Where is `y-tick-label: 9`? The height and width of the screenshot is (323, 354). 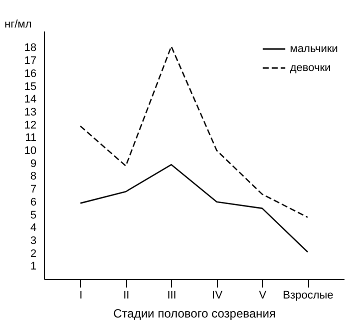
y-tick-label: 9 is located at coordinates (33, 164).